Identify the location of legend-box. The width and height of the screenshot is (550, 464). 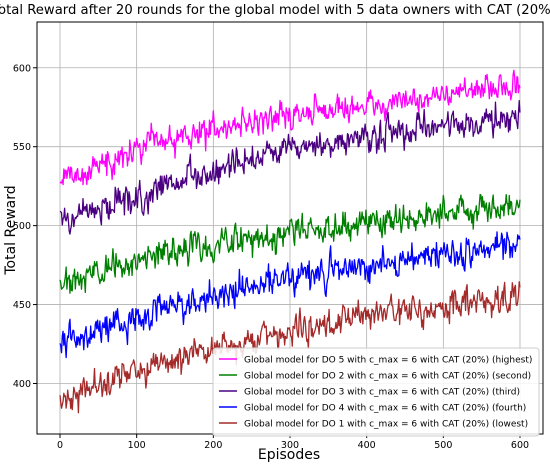
(376, 392).